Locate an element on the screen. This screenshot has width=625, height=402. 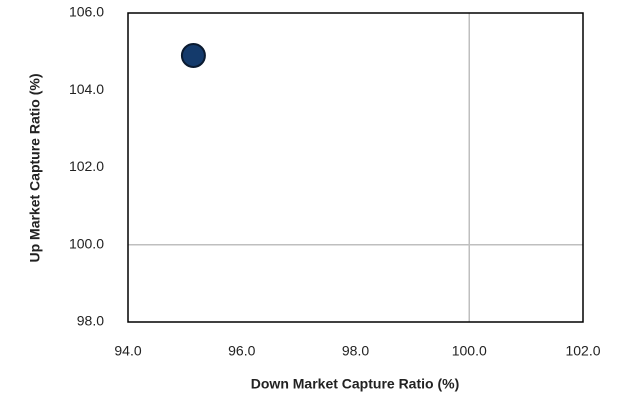
y-tick-label: 106.0 is located at coordinates (86, 12).